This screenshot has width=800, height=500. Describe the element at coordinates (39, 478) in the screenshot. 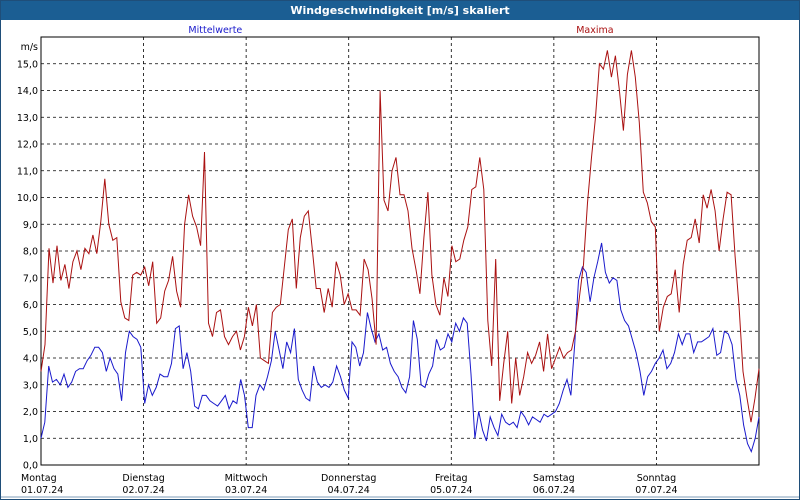

I see `x-tick-weekday: Montag` at that location.